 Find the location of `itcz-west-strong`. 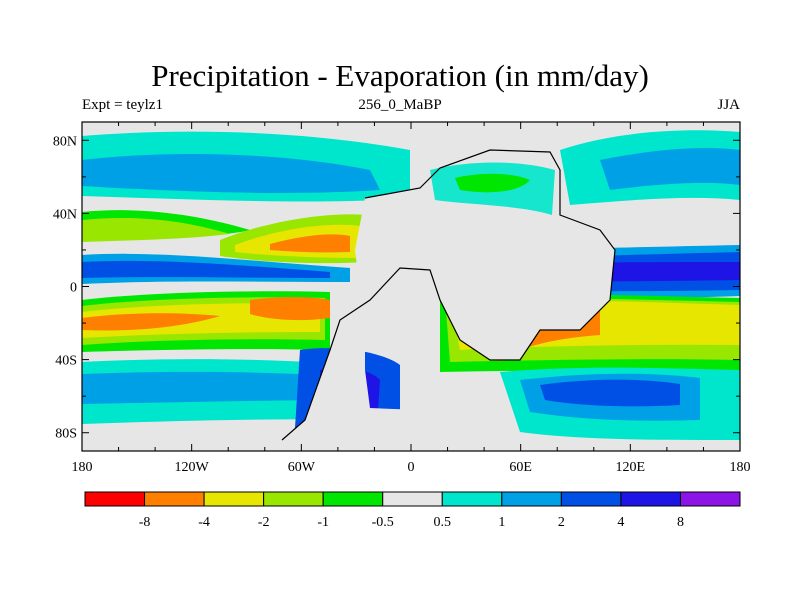

itcz-west-strong is located at coordinates (206, 269).